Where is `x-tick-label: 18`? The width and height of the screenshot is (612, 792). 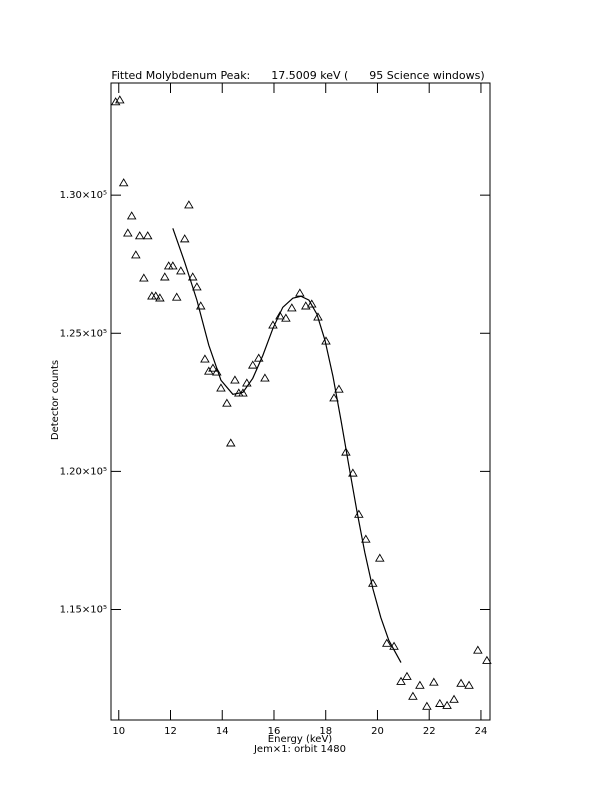 x-tick-label: 18 is located at coordinates (325, 731).